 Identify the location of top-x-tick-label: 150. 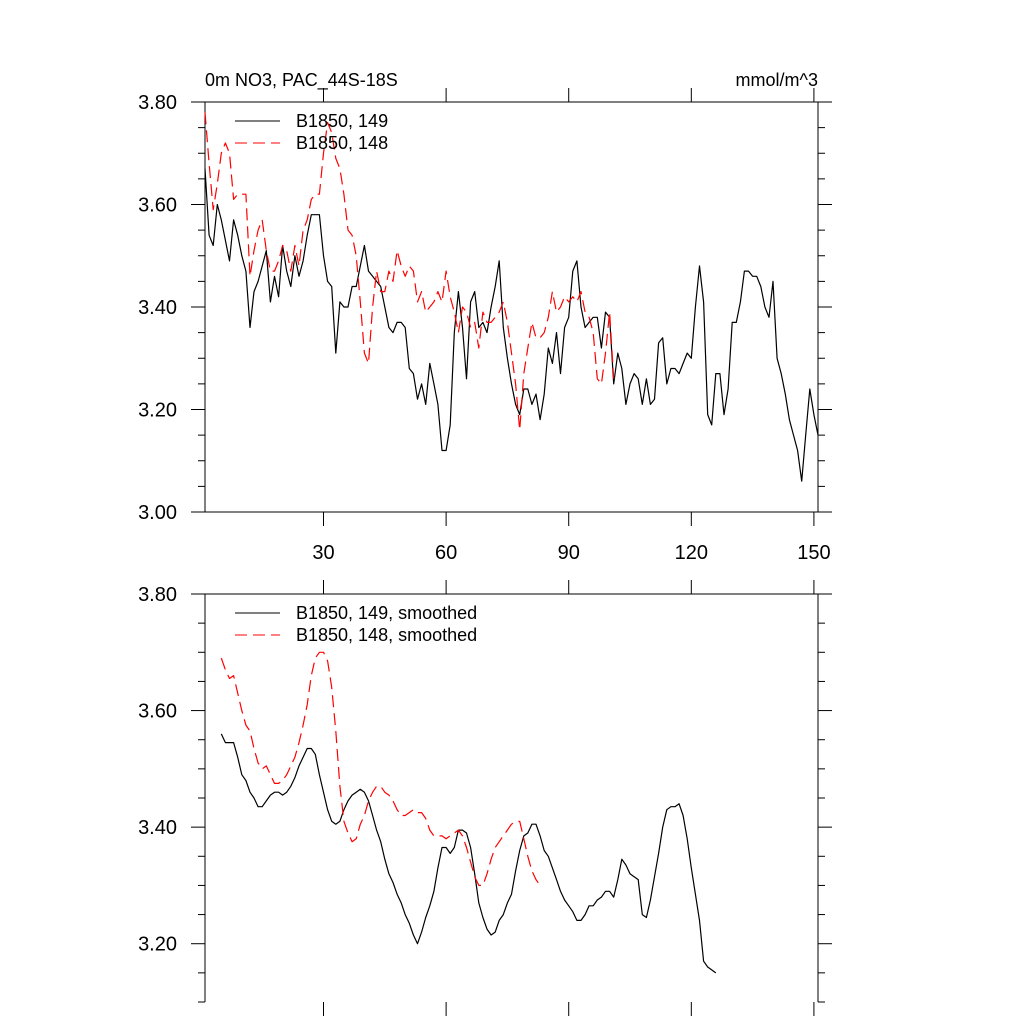
(813, 553).